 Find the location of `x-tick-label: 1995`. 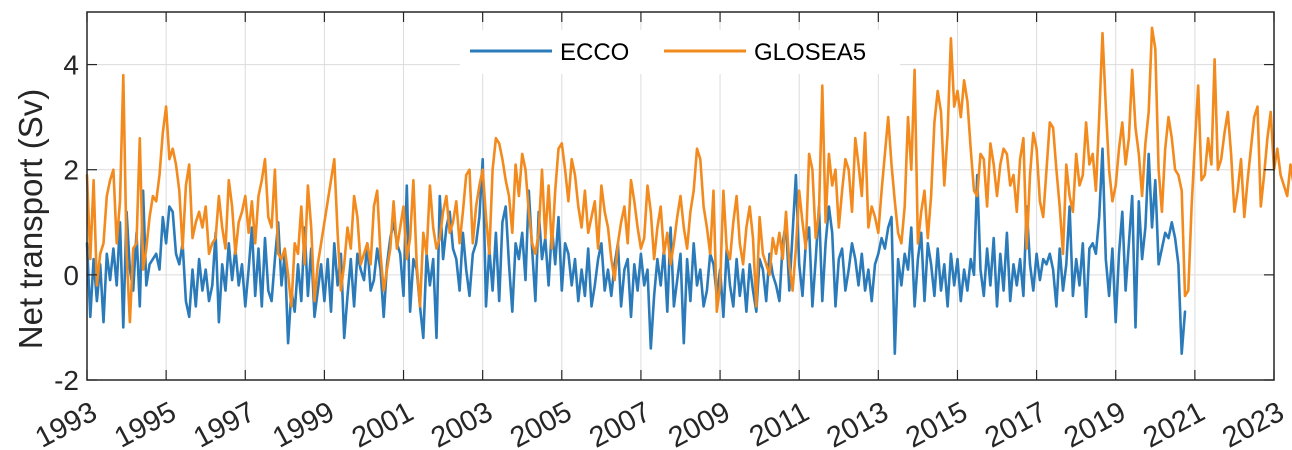

x-tick-label: 1995 is located at coordinates (145, 423).